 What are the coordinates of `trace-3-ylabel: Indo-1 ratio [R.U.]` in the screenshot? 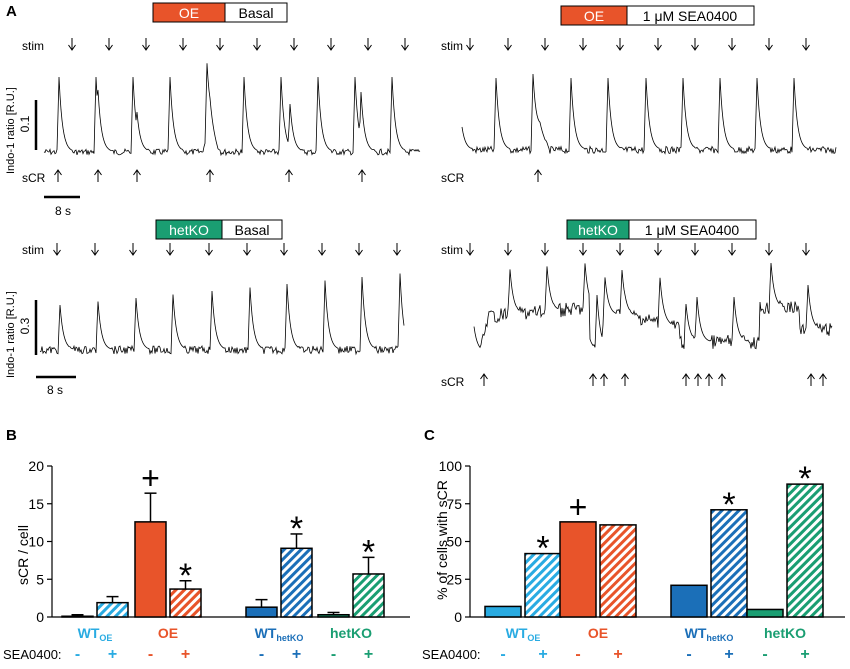 It's located at (11, 334).